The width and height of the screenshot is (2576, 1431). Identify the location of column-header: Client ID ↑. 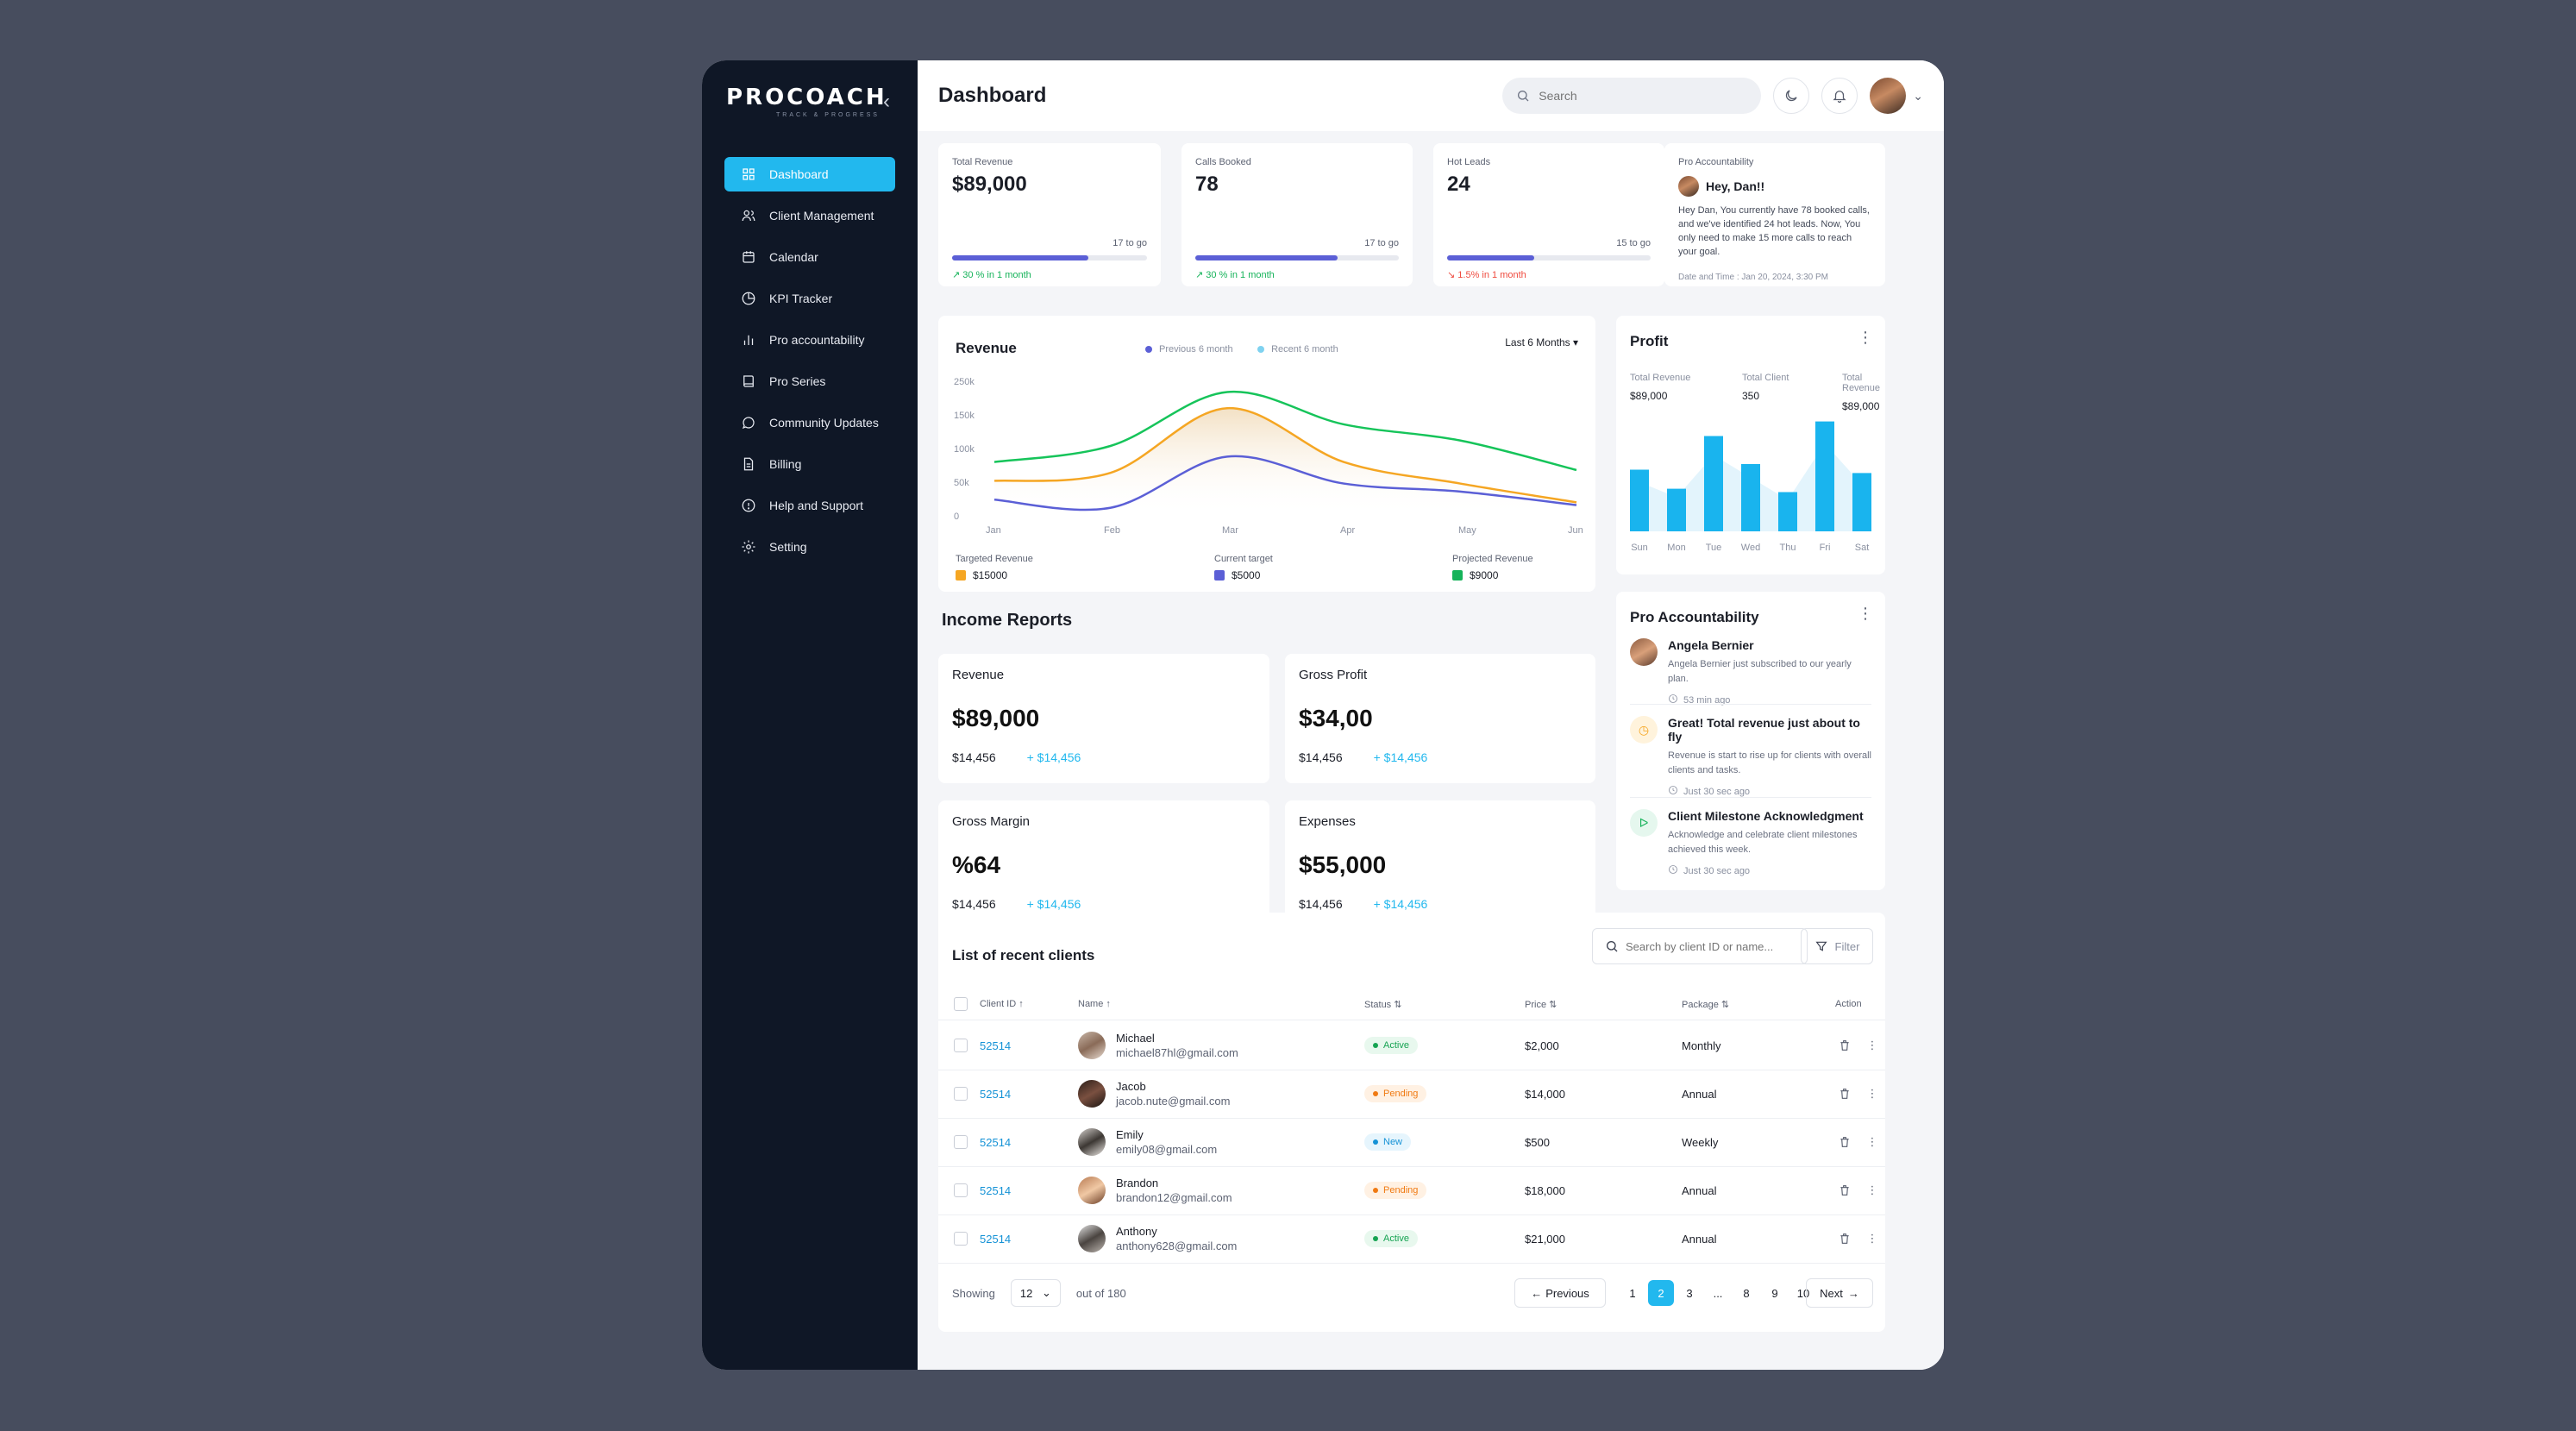
(1002, 1004).